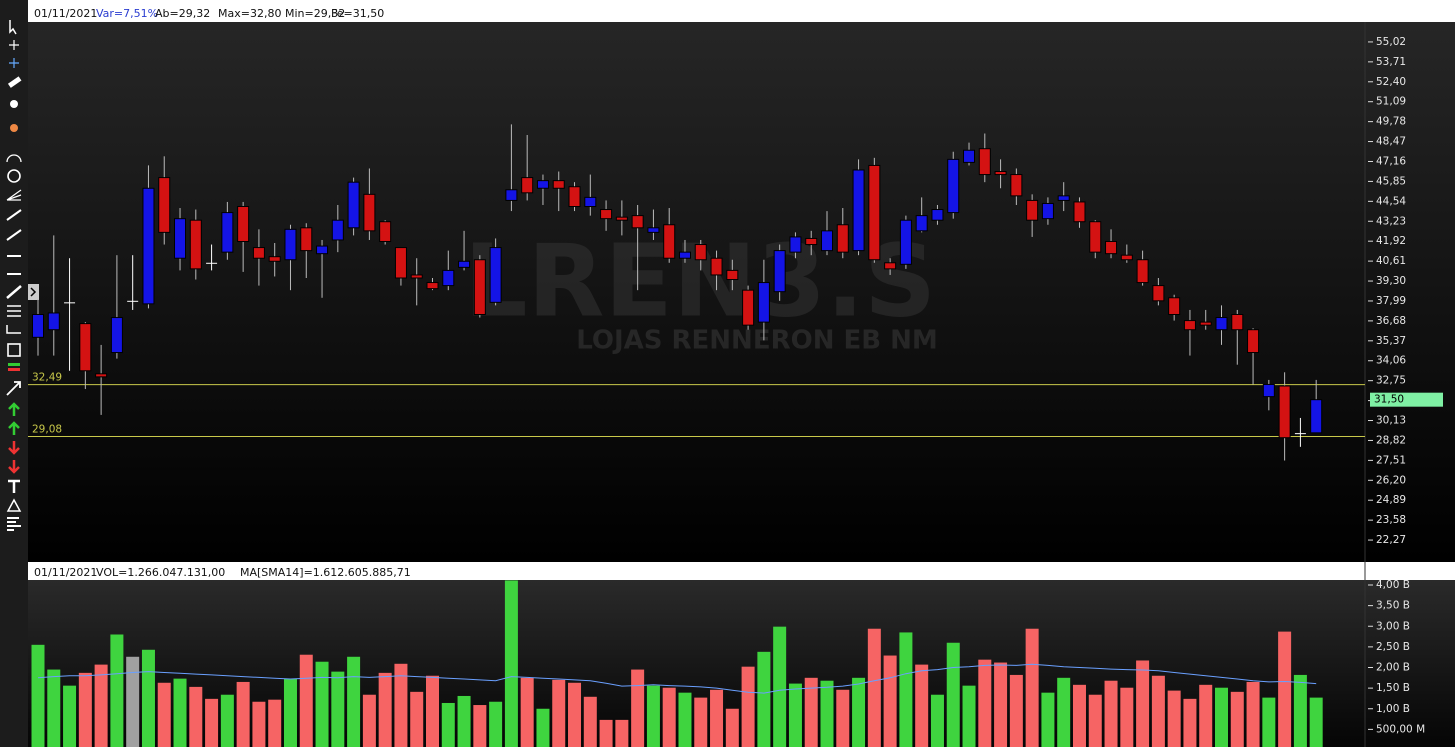  What do you see at coordinates (14, 524) in the screenshot?
I see `tool-list` at bounding box center [14, 524].